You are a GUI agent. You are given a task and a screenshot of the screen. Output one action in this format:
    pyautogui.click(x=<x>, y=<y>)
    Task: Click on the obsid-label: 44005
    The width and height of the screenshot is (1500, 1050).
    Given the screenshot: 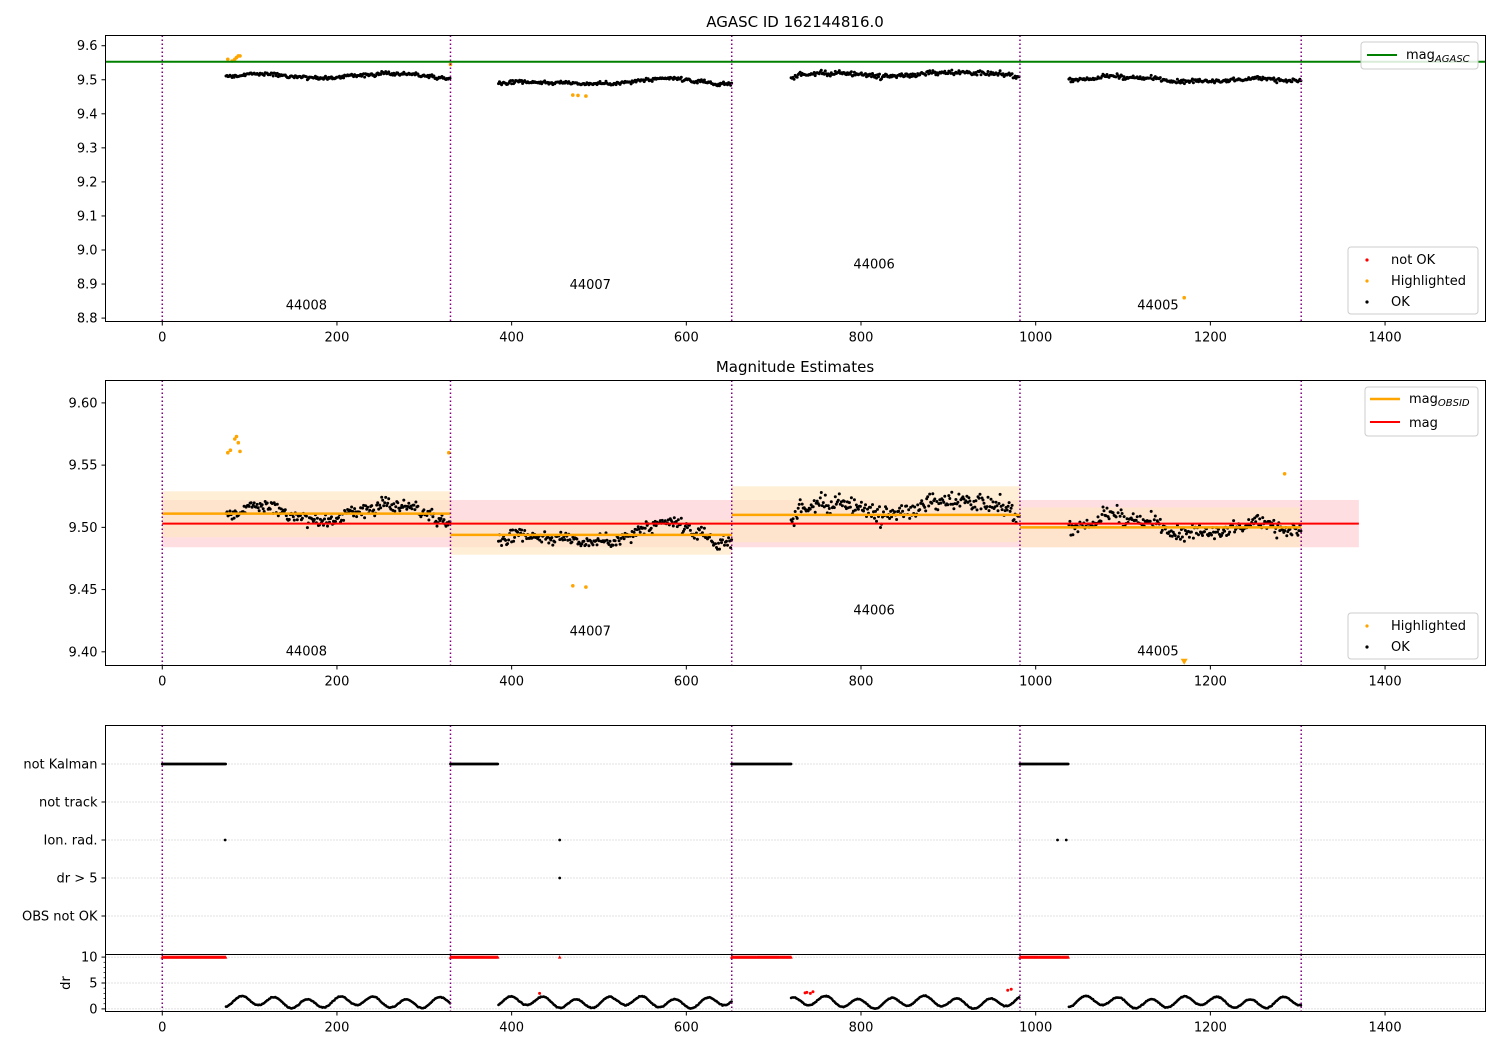 What is the action you would take?
    pyautogui.click(x=1157, y=306)
    